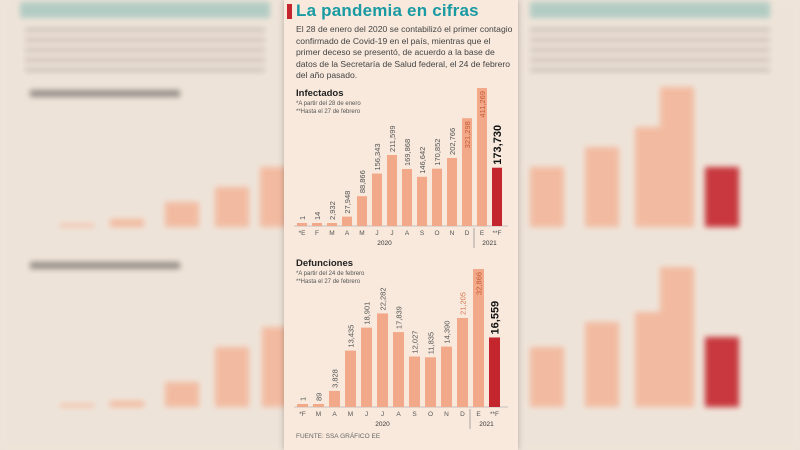 Image resolution: width=800 pixels, height=450 pixels. I want to click on value-label: 173,730, so click(498, 145).